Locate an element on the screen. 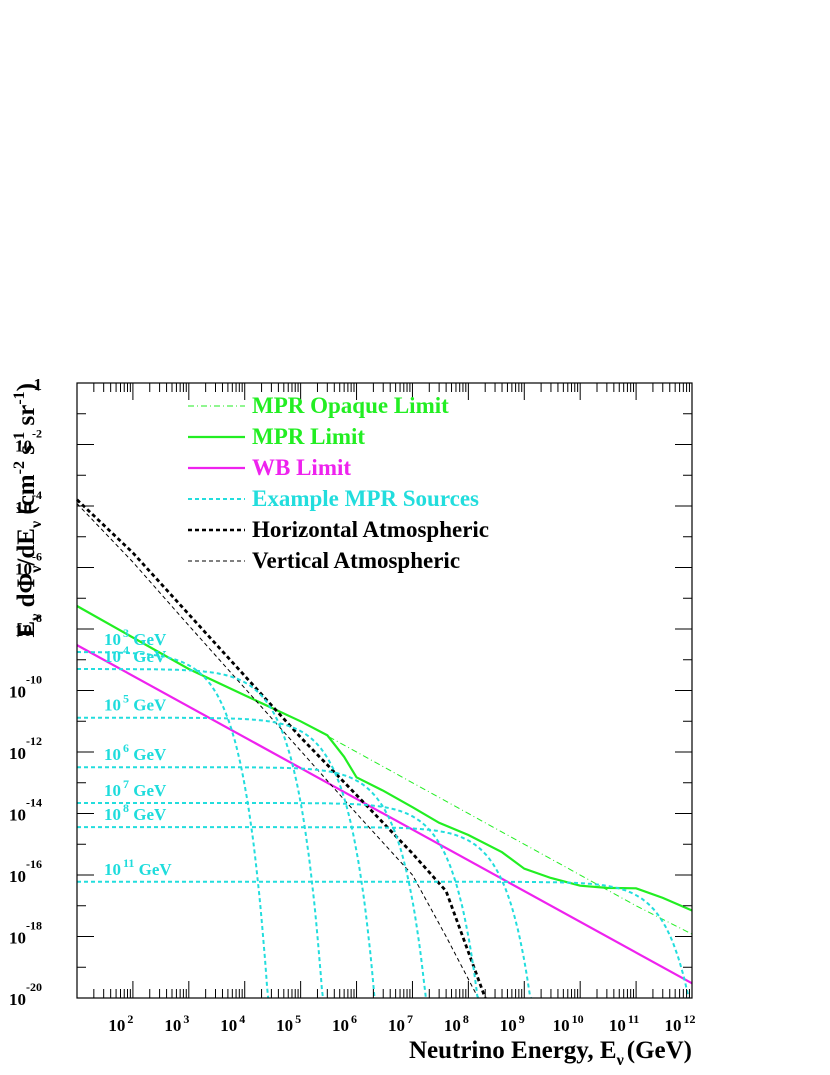 The width and height of the screenshot is (830, 1075). legend-entry-mpr-opaque: MPR Opaque Limit is located at coordinates (318, 405).